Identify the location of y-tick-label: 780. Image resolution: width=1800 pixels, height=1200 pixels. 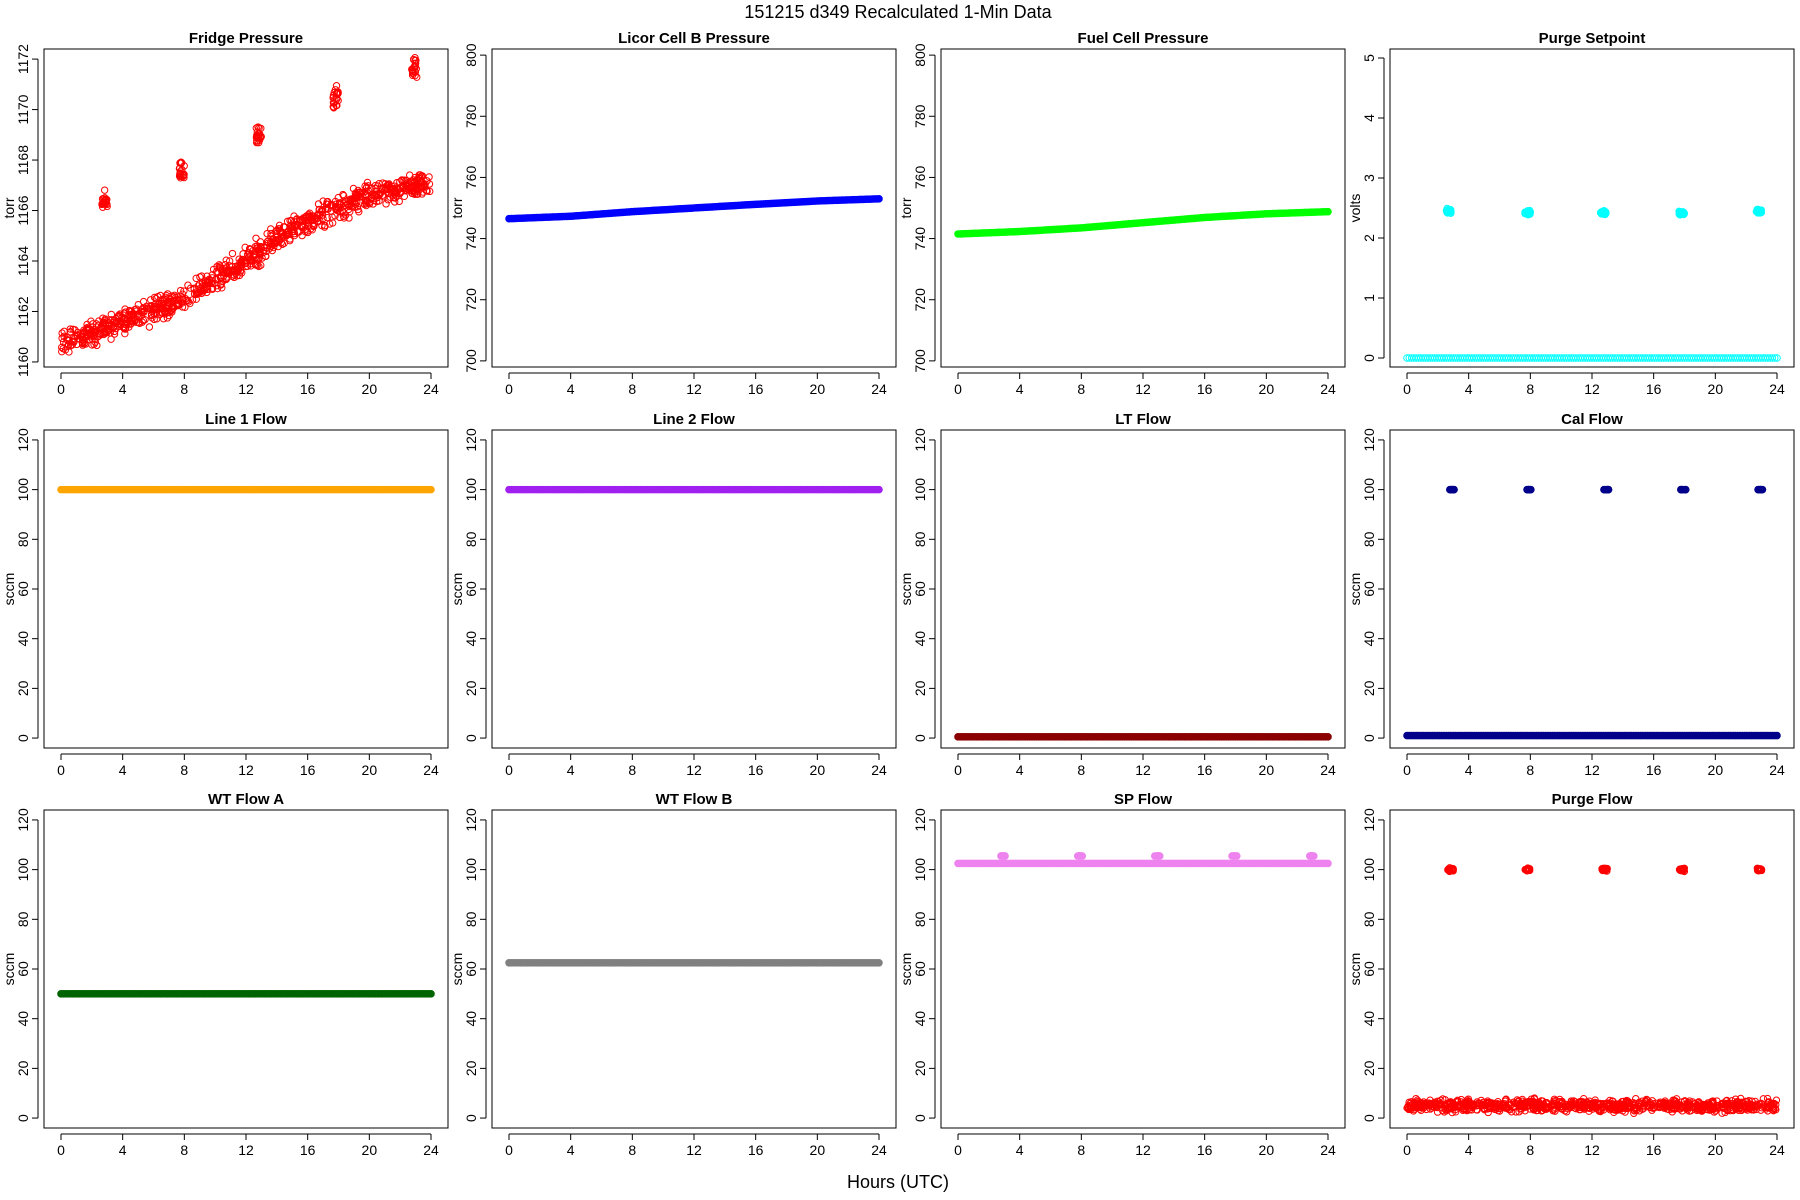
(920, 116).